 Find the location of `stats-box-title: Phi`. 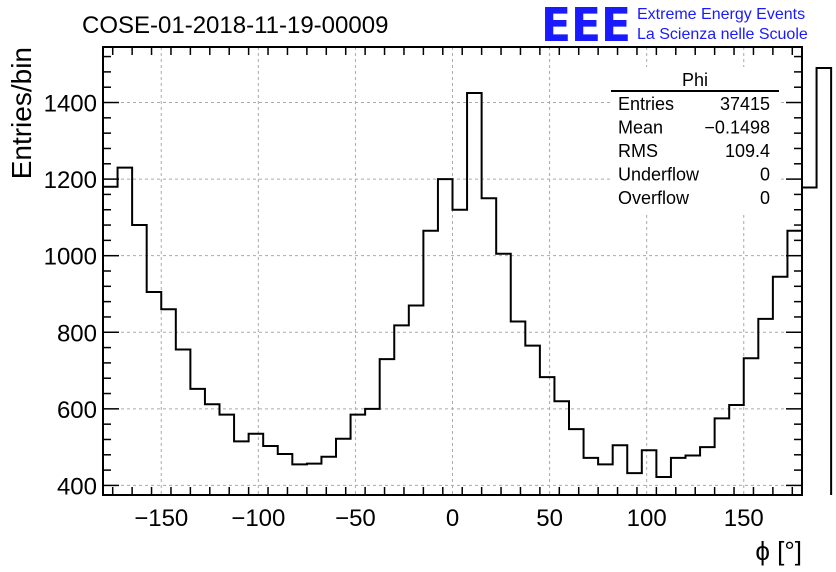

stats-box-title: Phi is located at coordinates (695, 80).